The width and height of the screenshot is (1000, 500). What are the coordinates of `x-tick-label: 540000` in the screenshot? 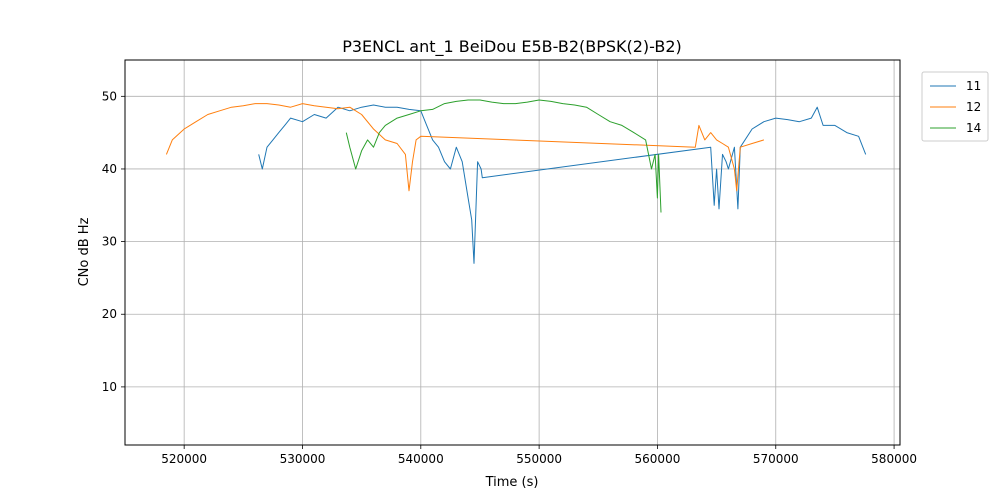 It's located at (421, 459).